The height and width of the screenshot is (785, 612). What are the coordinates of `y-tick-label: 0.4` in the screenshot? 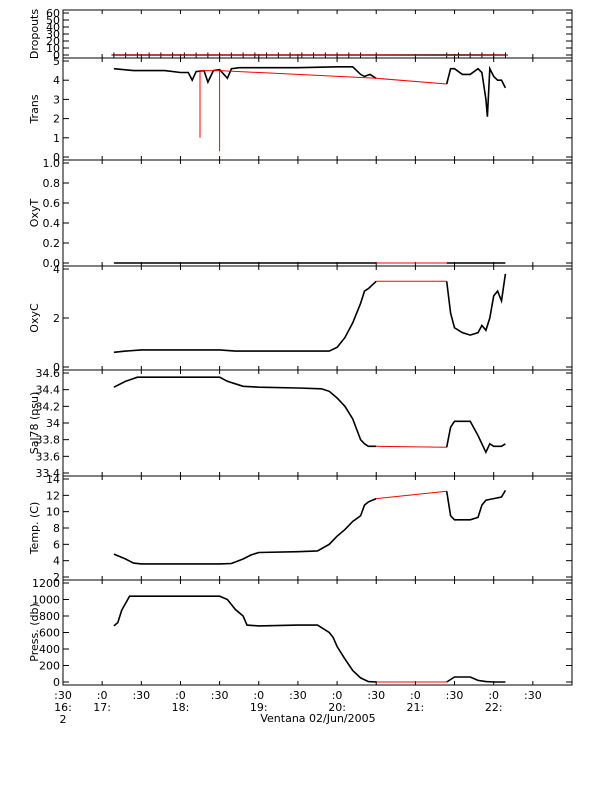 It's located at (52, 223).